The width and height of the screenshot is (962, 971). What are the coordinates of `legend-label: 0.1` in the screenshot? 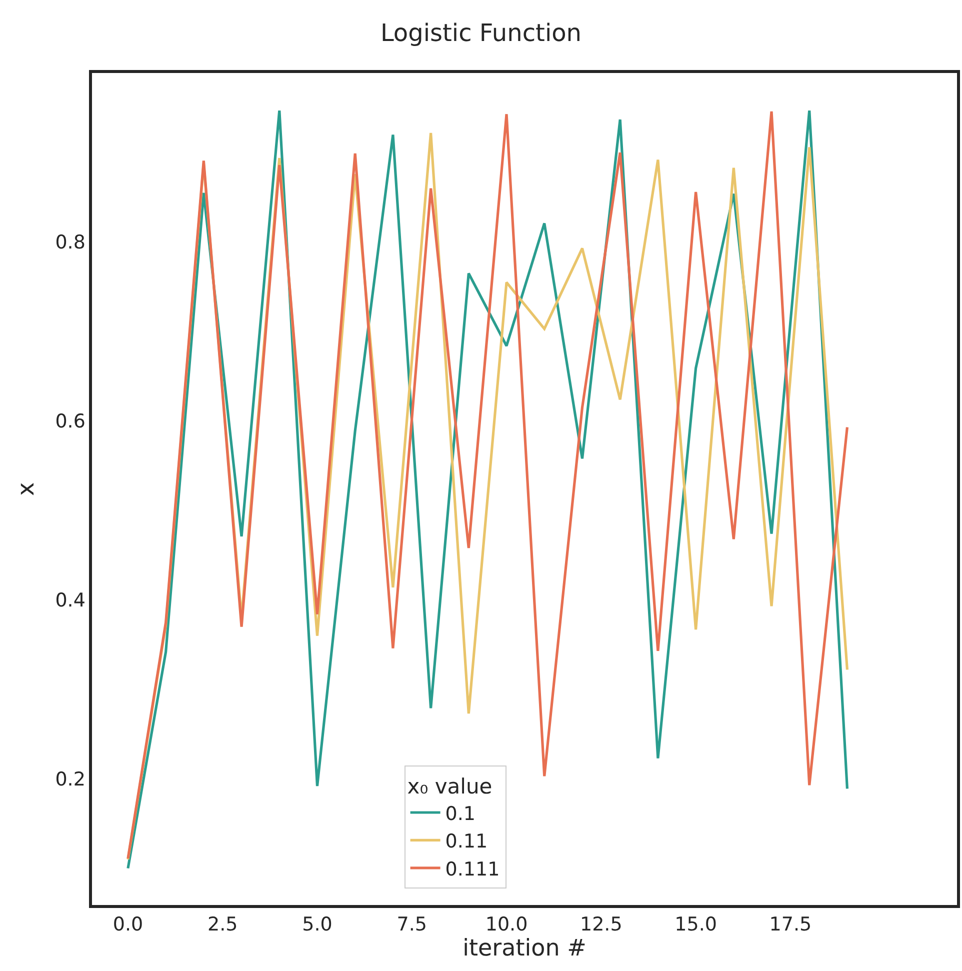 It's located at (460, 813).